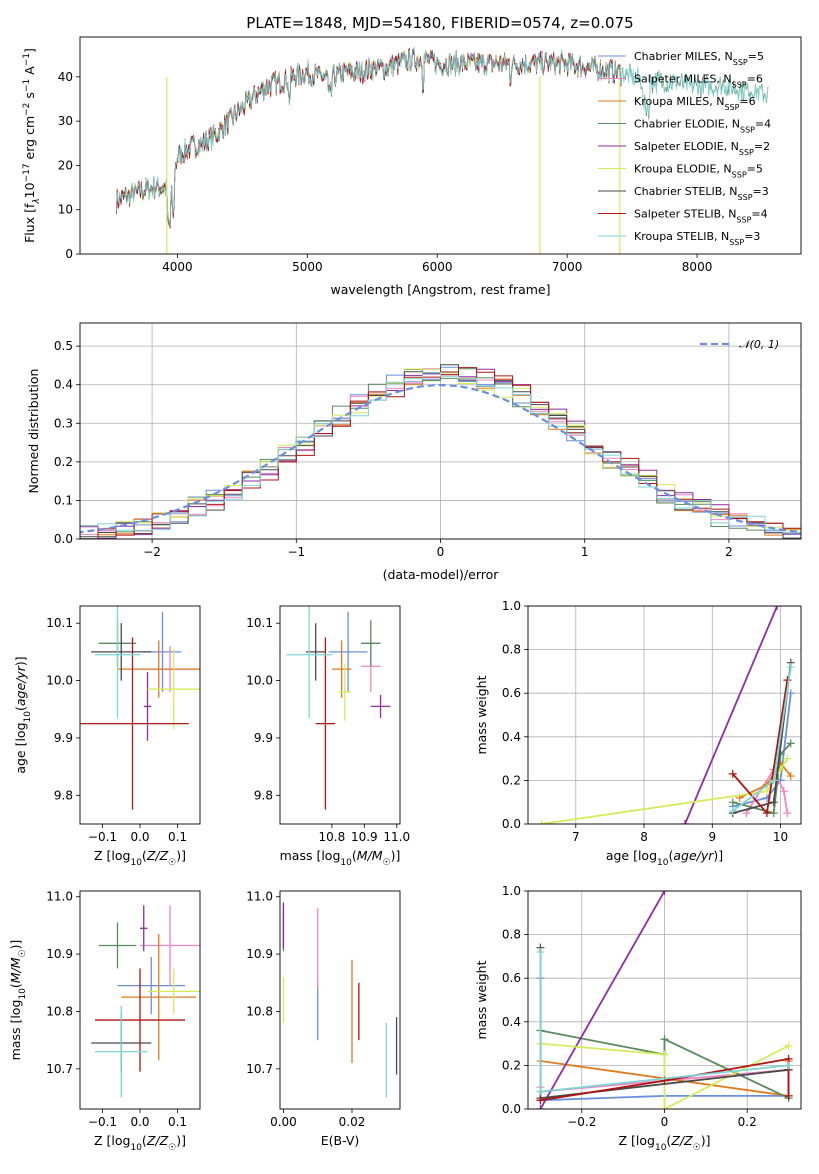  I want to click on x-tick-label: 10, so click(780, 837).